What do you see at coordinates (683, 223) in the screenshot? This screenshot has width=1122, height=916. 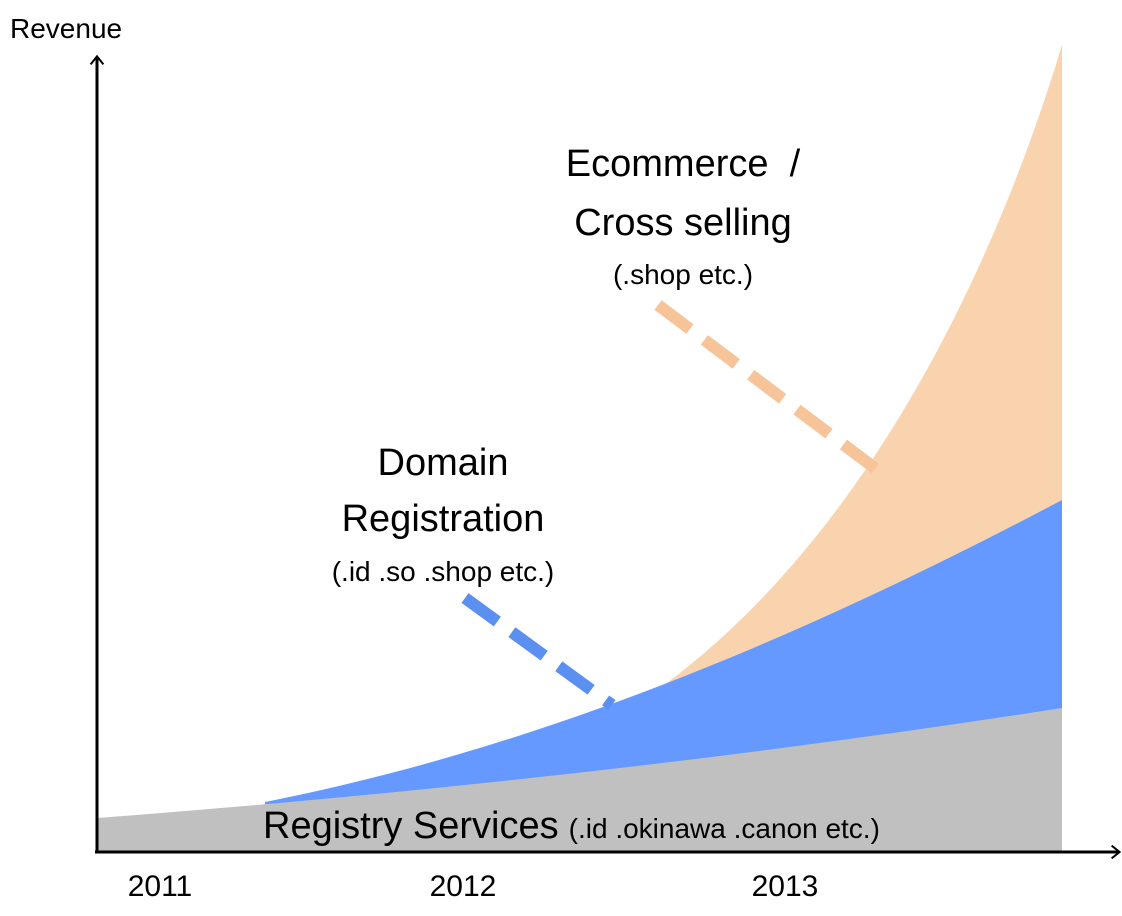 I see `ecommerce-title: Cross selling` at bounding box center [683, 223].